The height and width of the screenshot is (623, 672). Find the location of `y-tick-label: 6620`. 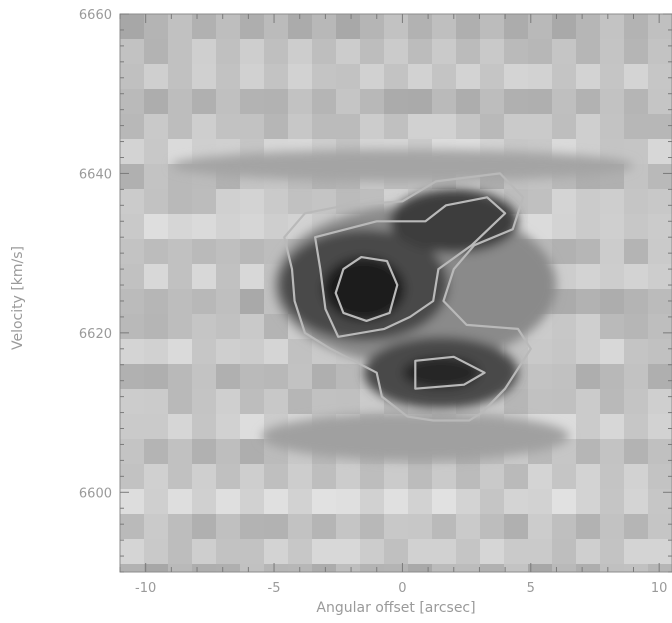

y-tick-label: 6620 is located at coordinates (95, 334).